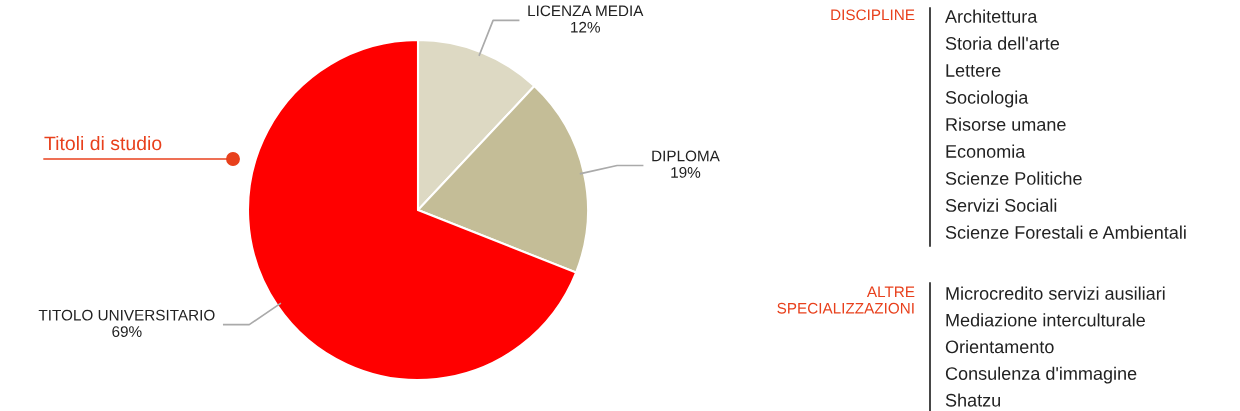  Describe the element at coordinates (1013, 178) in the screenshot. I see `text: Scienze Politiche` at that location.